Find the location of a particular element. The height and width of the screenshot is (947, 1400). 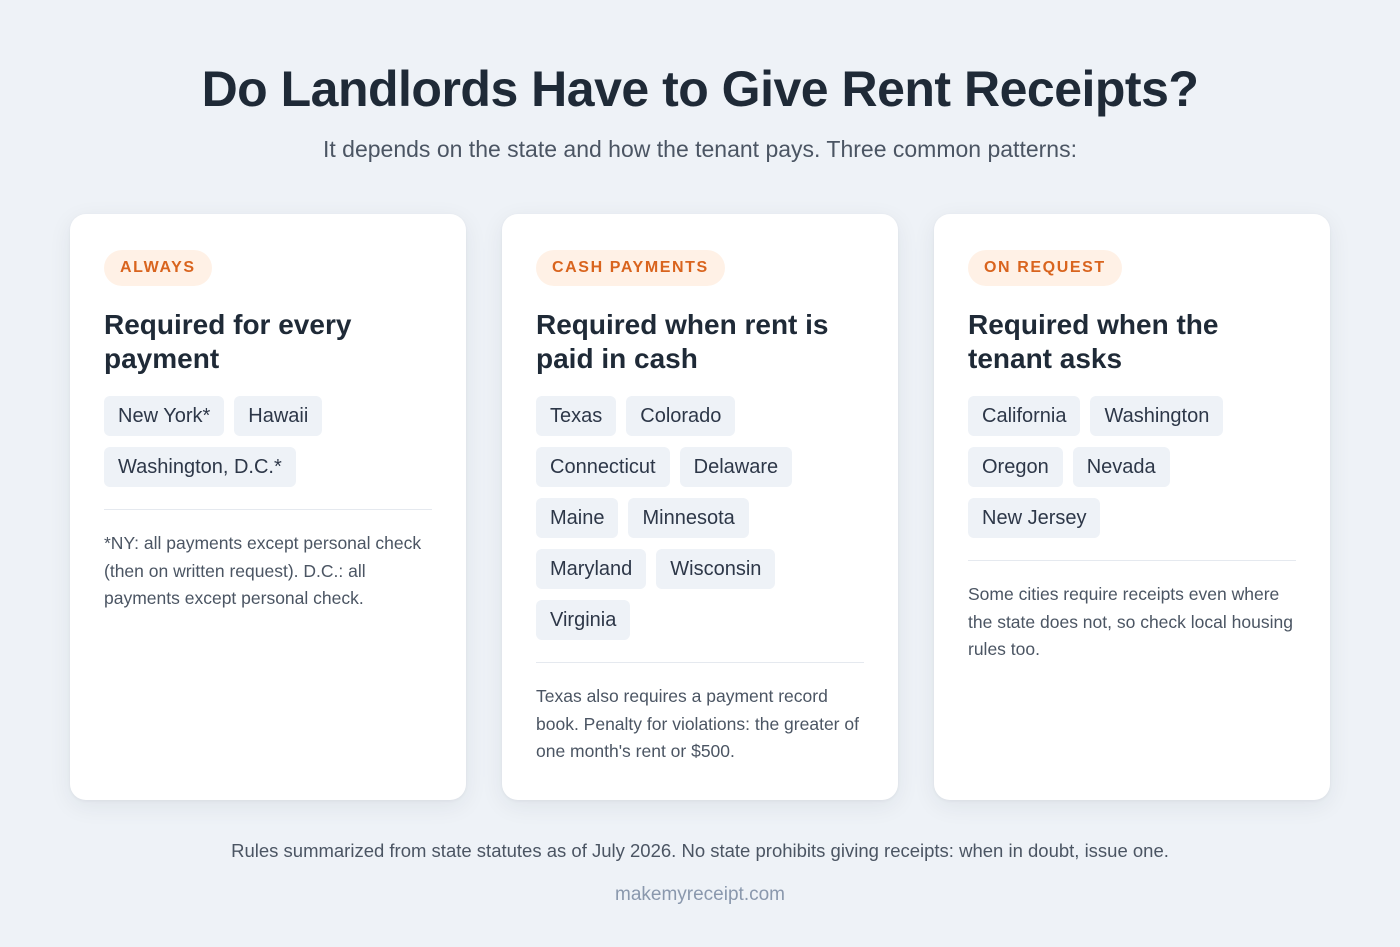

state-list: New York* Hawaii Washington, D.C.* is located at coordinates (268, 441).